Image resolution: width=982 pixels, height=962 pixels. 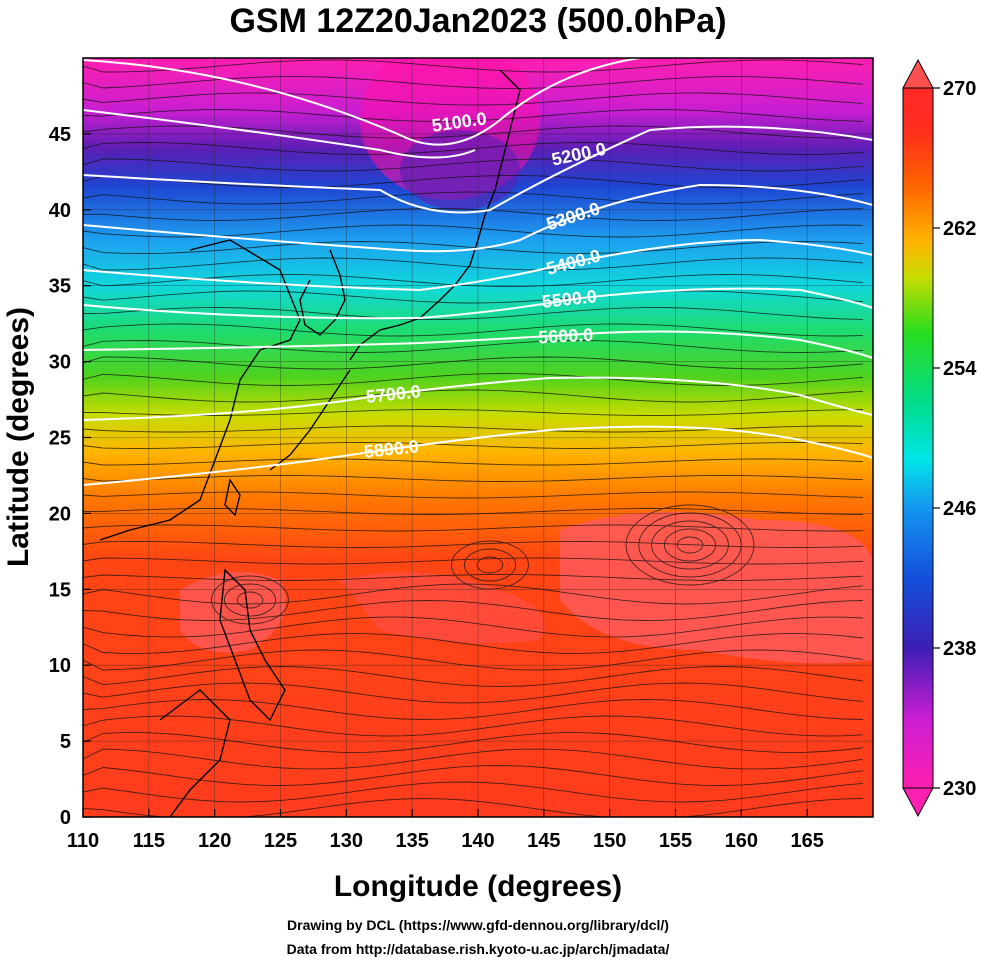 What do you see at coordinates (566, 336) in the screenshot?
I see `contour-label-5600: 5600.0` at bounding box center [566, 336].